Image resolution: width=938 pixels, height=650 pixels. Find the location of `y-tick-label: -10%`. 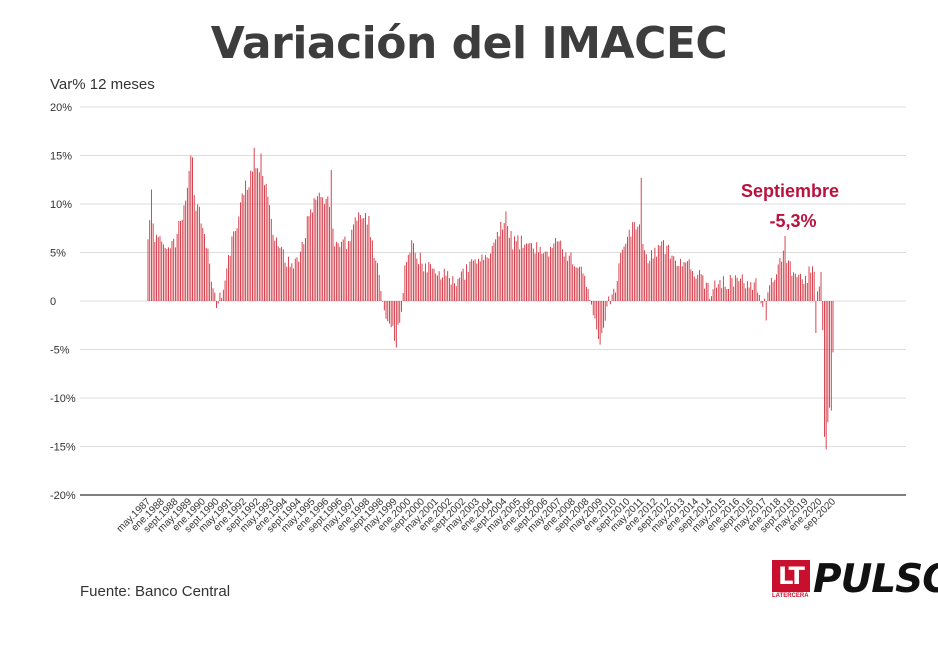

y-tick-label: -10% is located at coordinates (63, 399).